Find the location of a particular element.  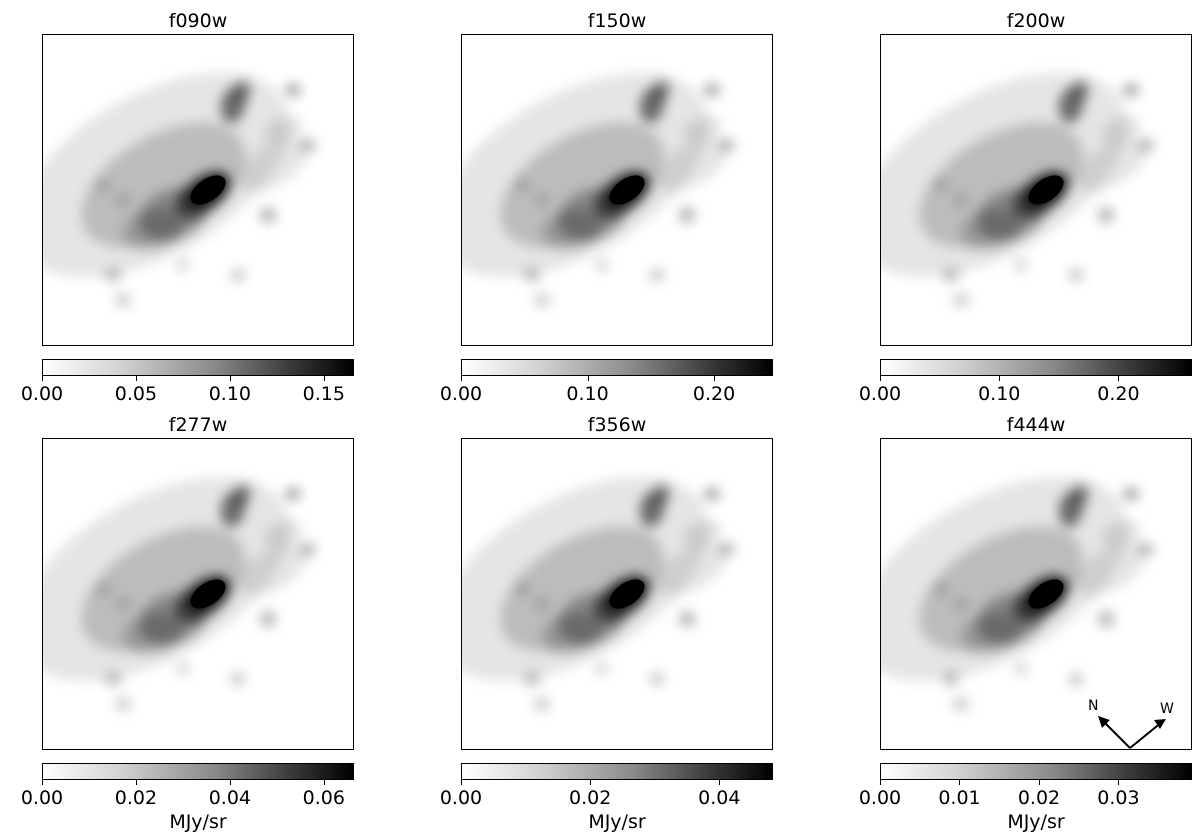

panel-f200w: f200w 0.00 0.10 0.20 is located at coordinates (1025, 217).